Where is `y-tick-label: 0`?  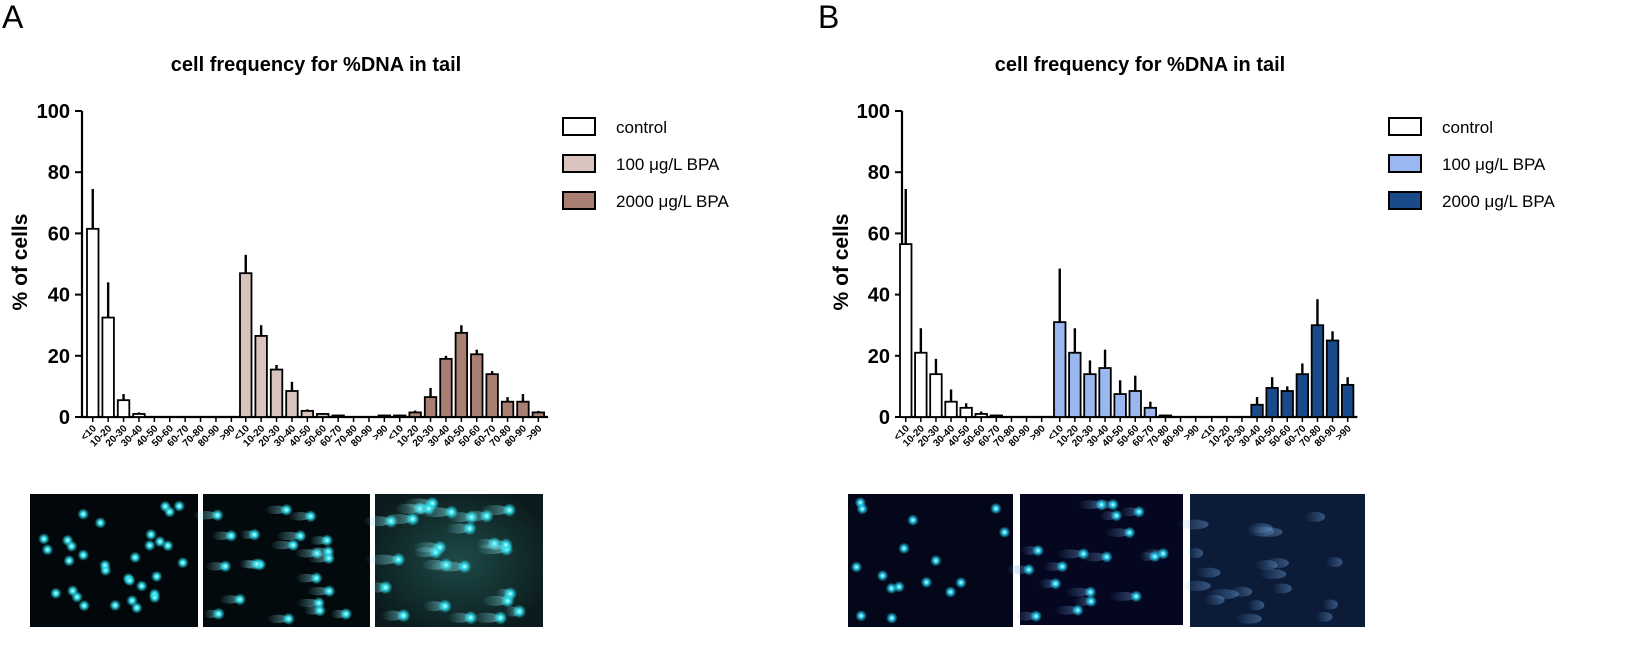
y-tick-label: 0 is located at coordinates (884, 418).